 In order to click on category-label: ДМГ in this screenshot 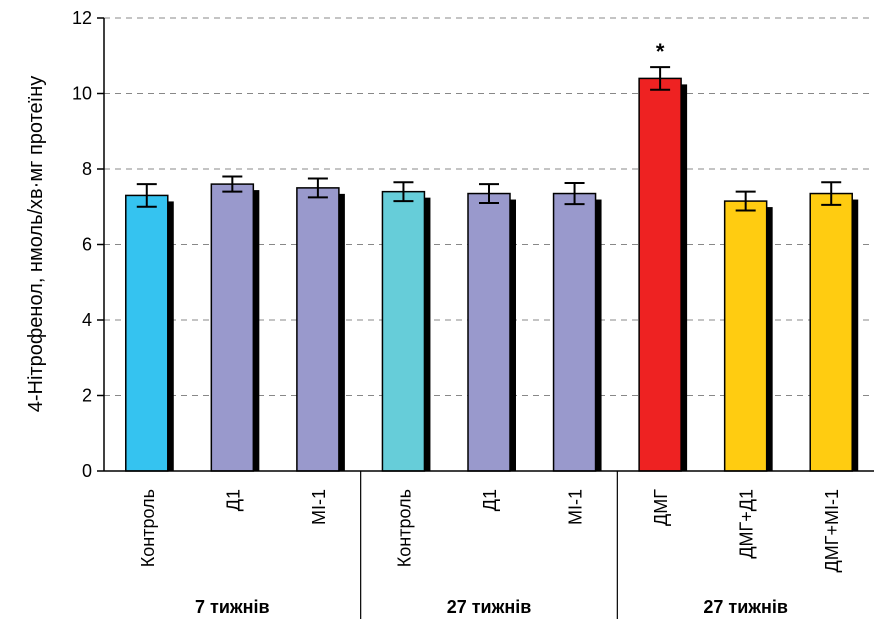, I will do `click(661, 507)`.